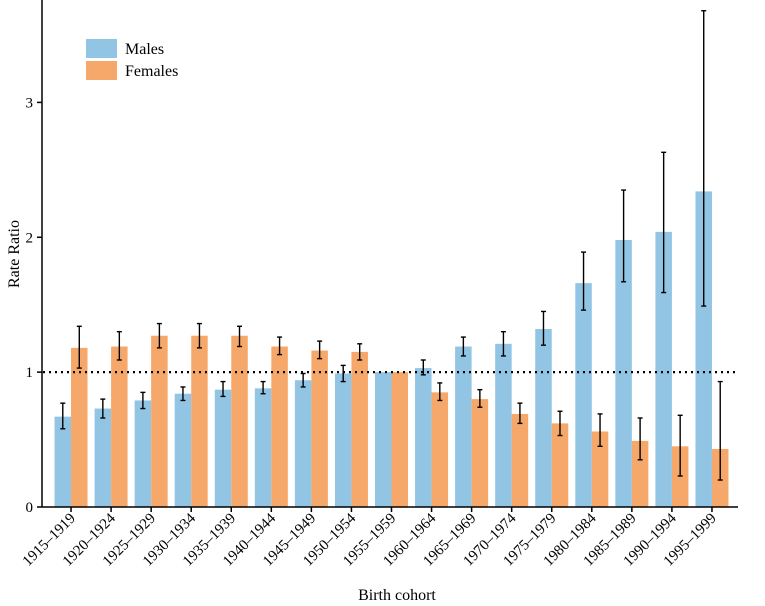  Describe the element at coordinates (132, 59) in the screenshot. I see `legend: Males Females` at that location.